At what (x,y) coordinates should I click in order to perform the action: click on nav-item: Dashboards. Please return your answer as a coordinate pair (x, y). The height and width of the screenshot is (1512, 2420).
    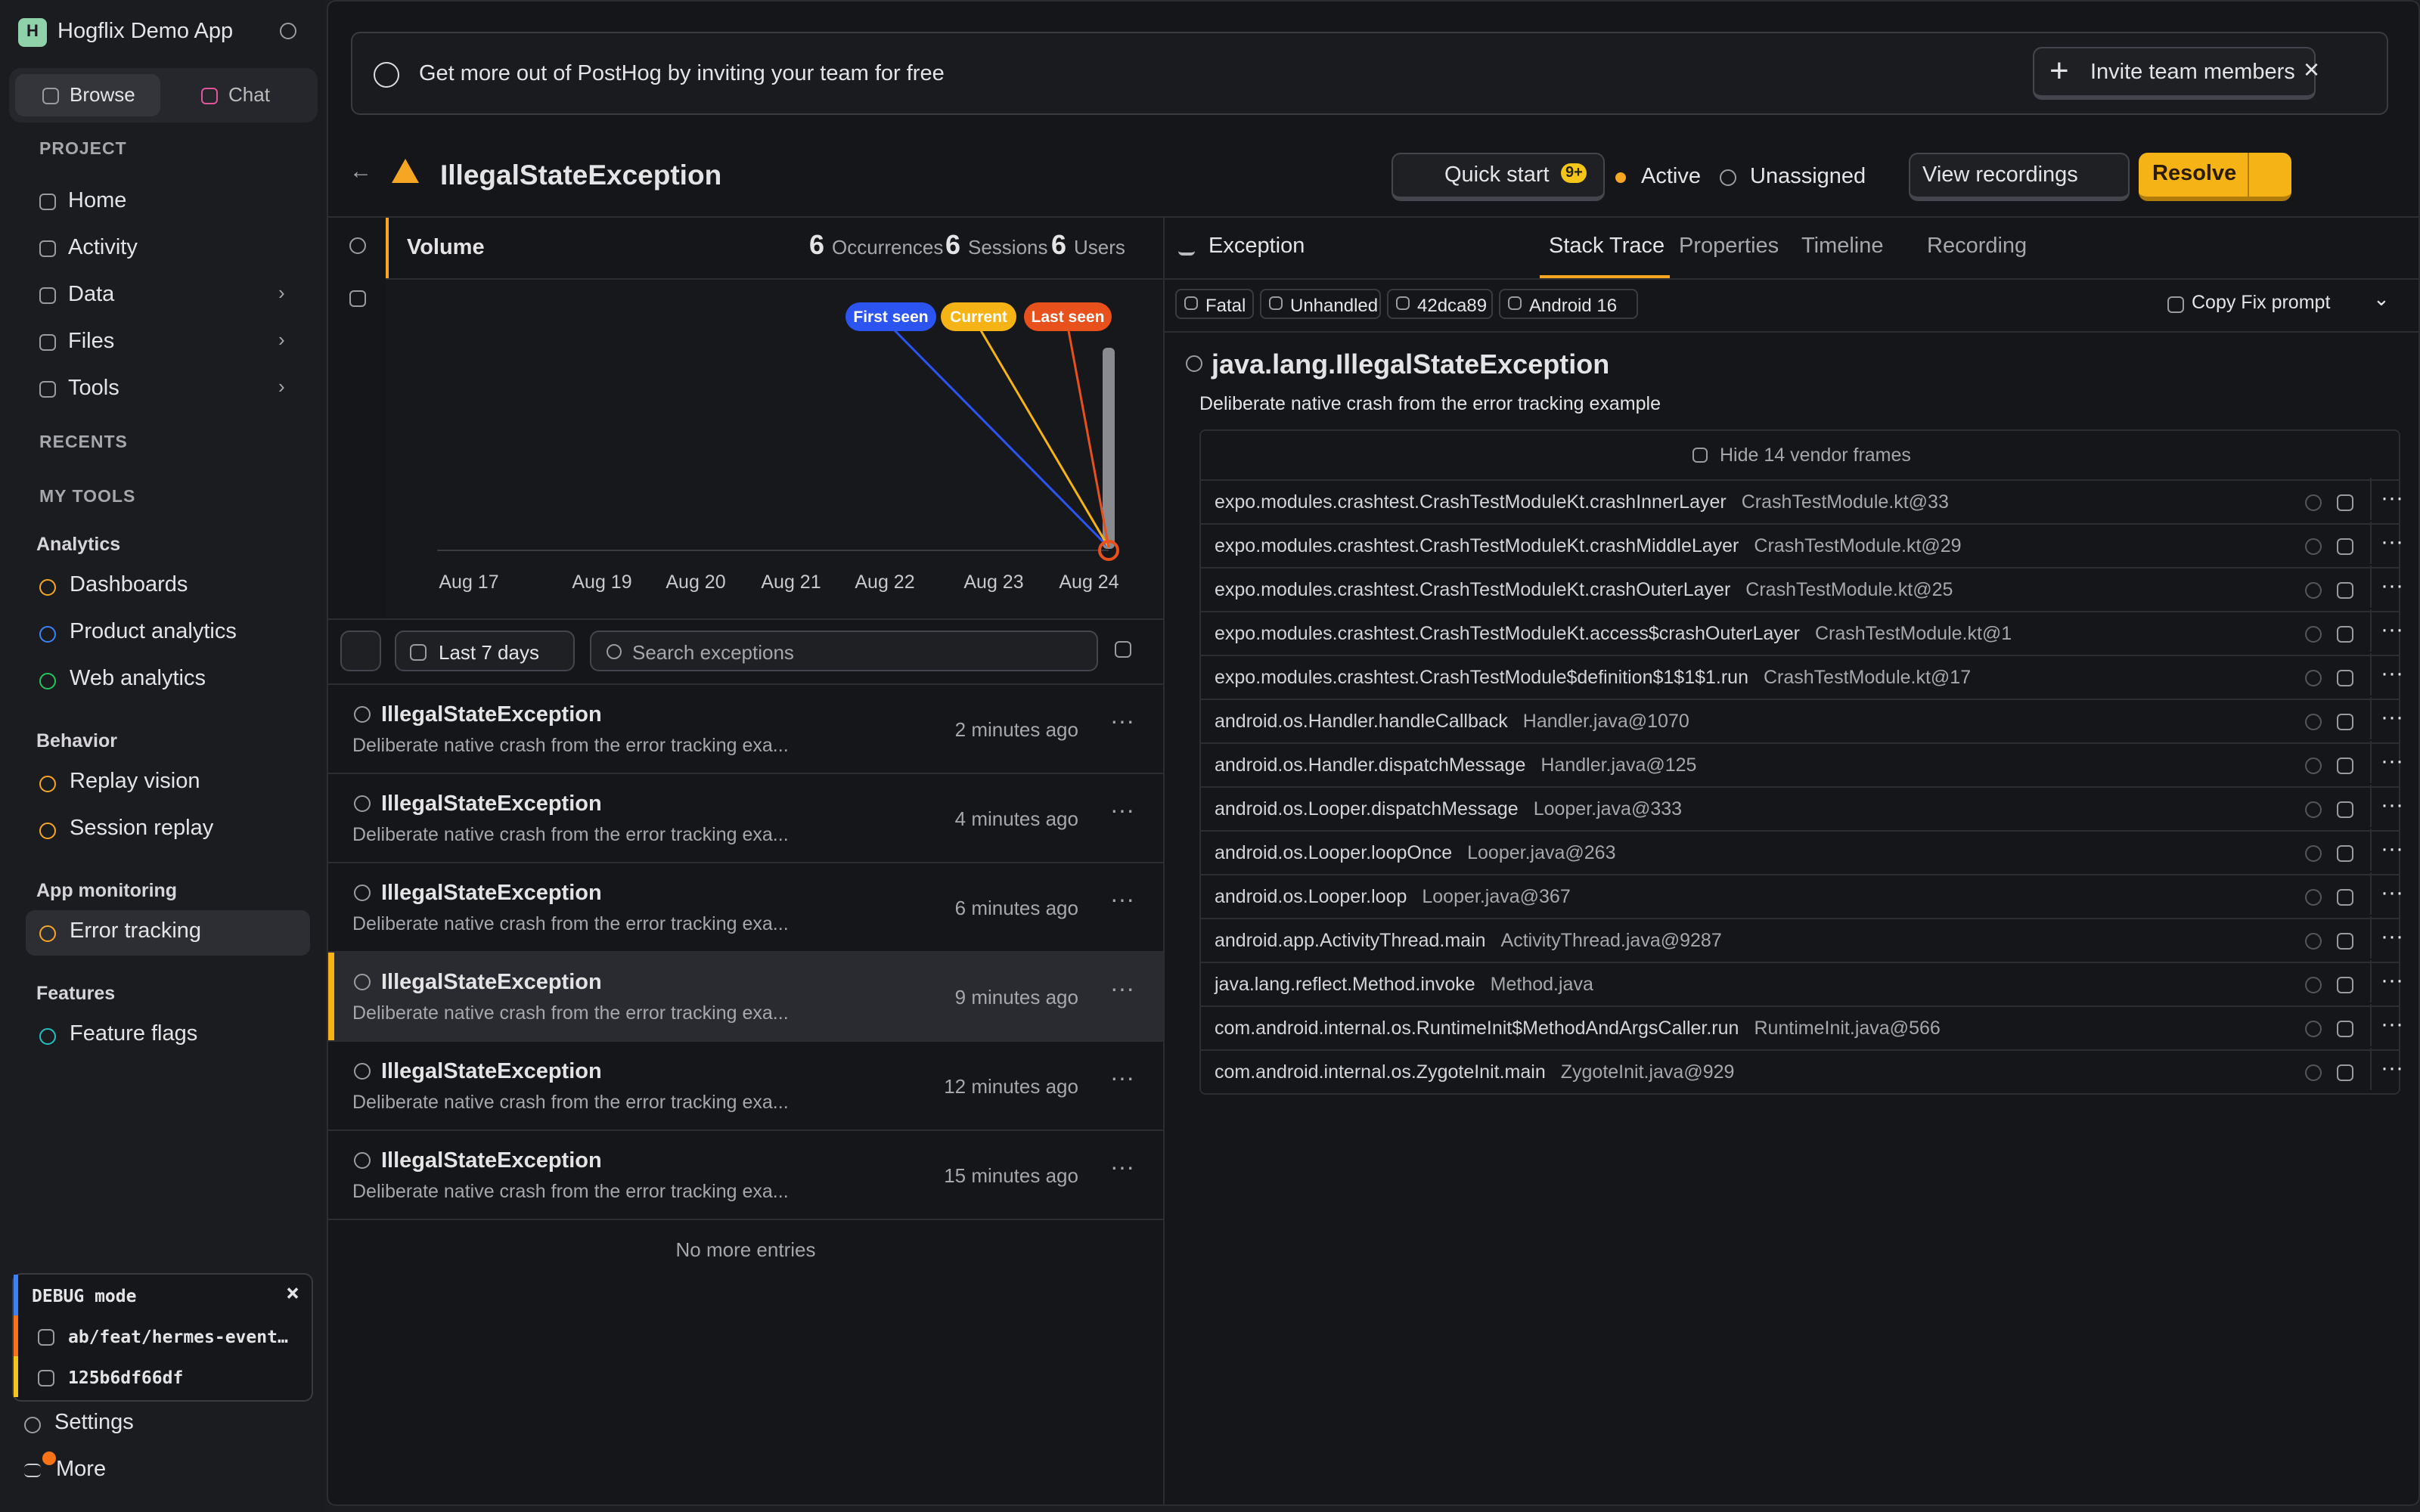
    Looking at the image, I should click on (129, 585).